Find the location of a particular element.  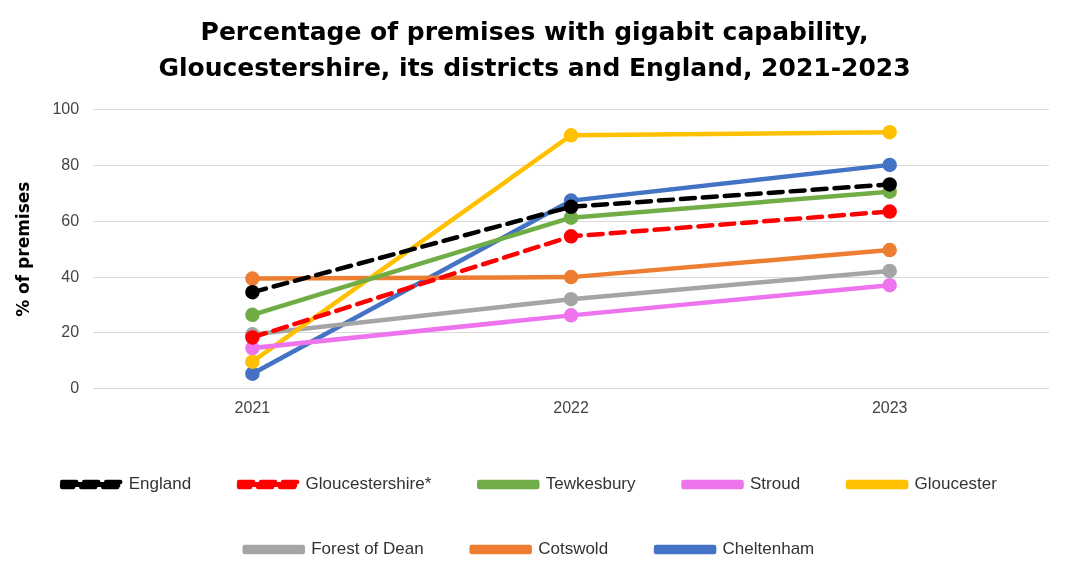

y-tick-label: 80 is located at coordinates (70, 164).